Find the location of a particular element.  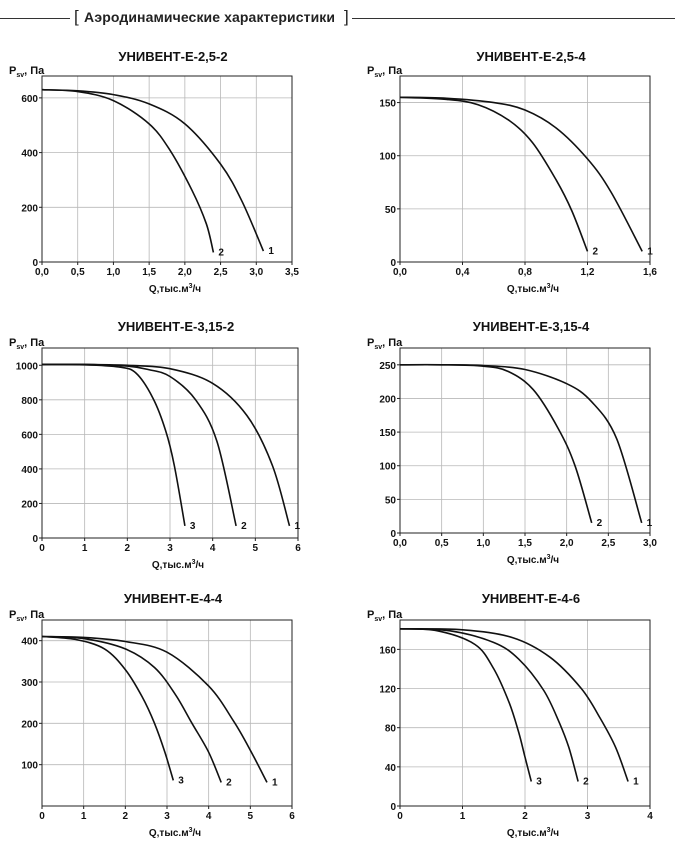

chart-title: УНИВЕНТ-Е-3,15-4 is located at coordinates (531, 326).